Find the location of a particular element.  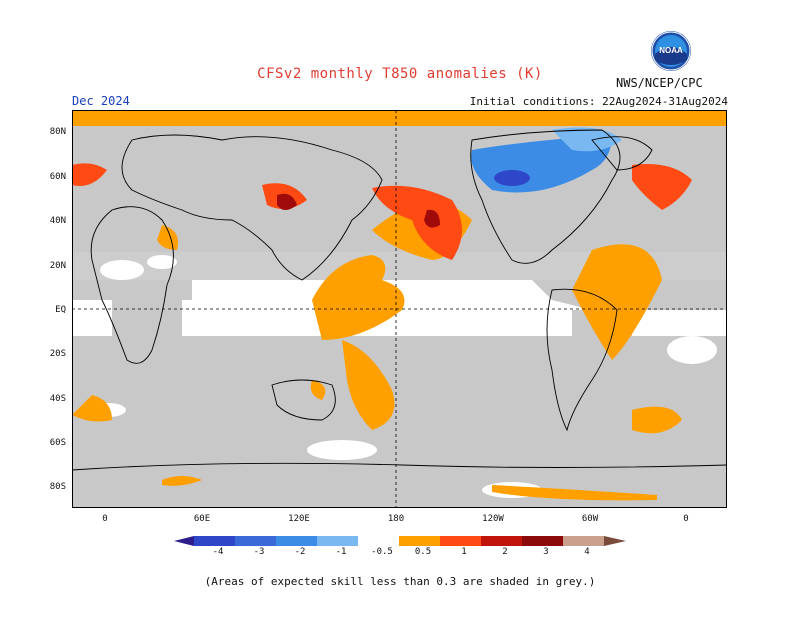

svg-text: NOAA is located at coordinates (671, 50).